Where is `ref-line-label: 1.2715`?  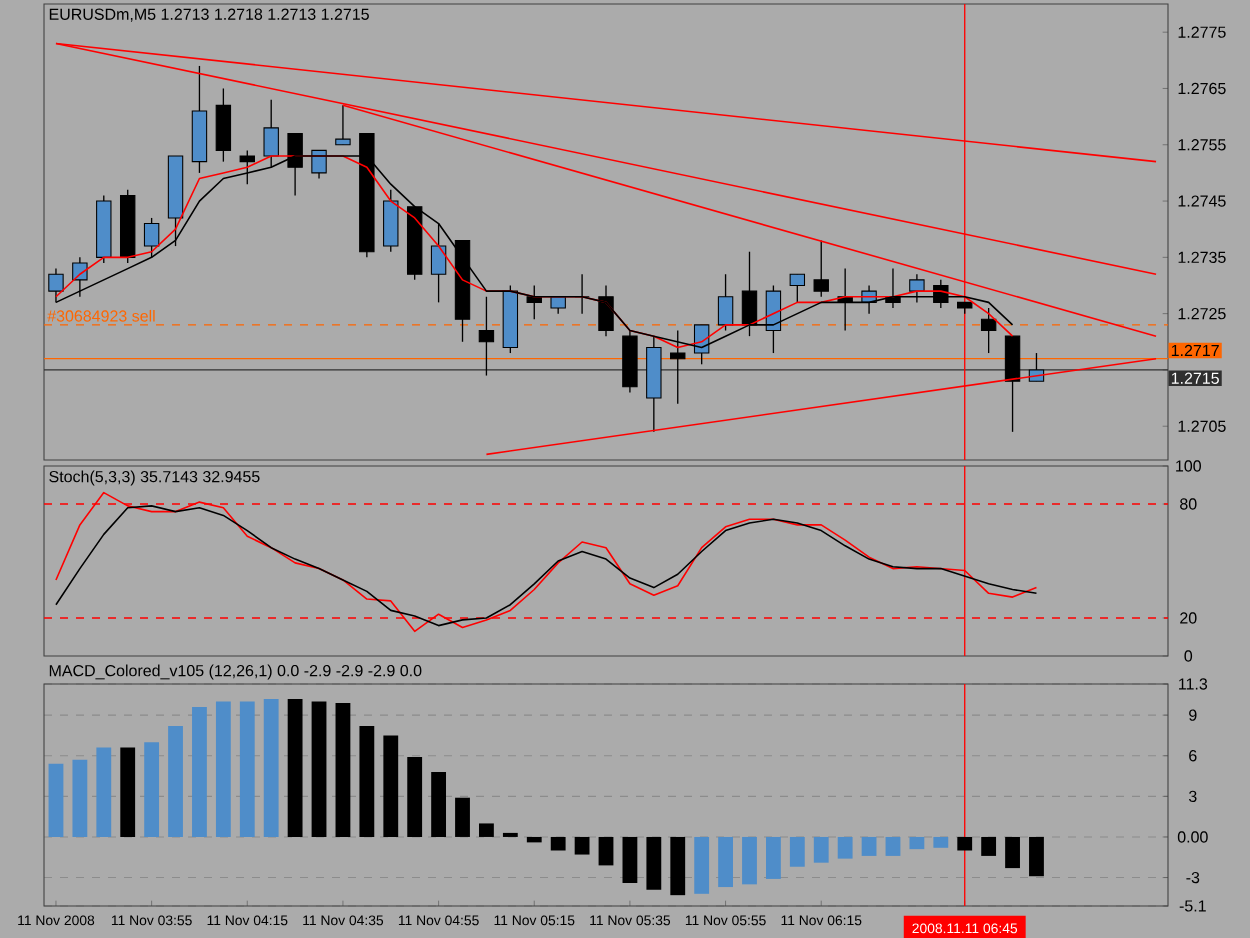 ref-line-label: 1.2715 is located at coordinates (1195, 378).